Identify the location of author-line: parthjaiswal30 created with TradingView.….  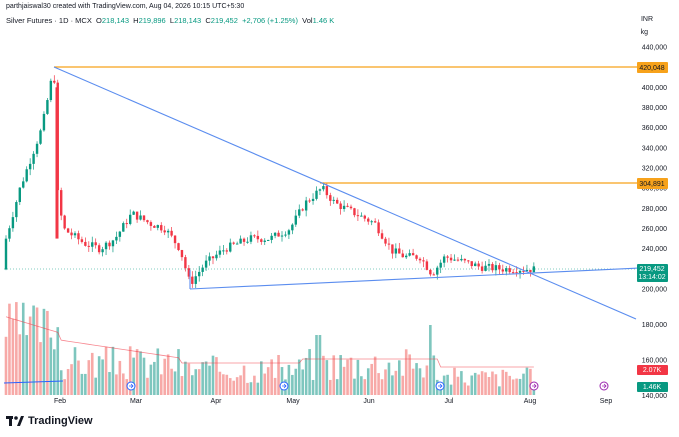
(125, 6).